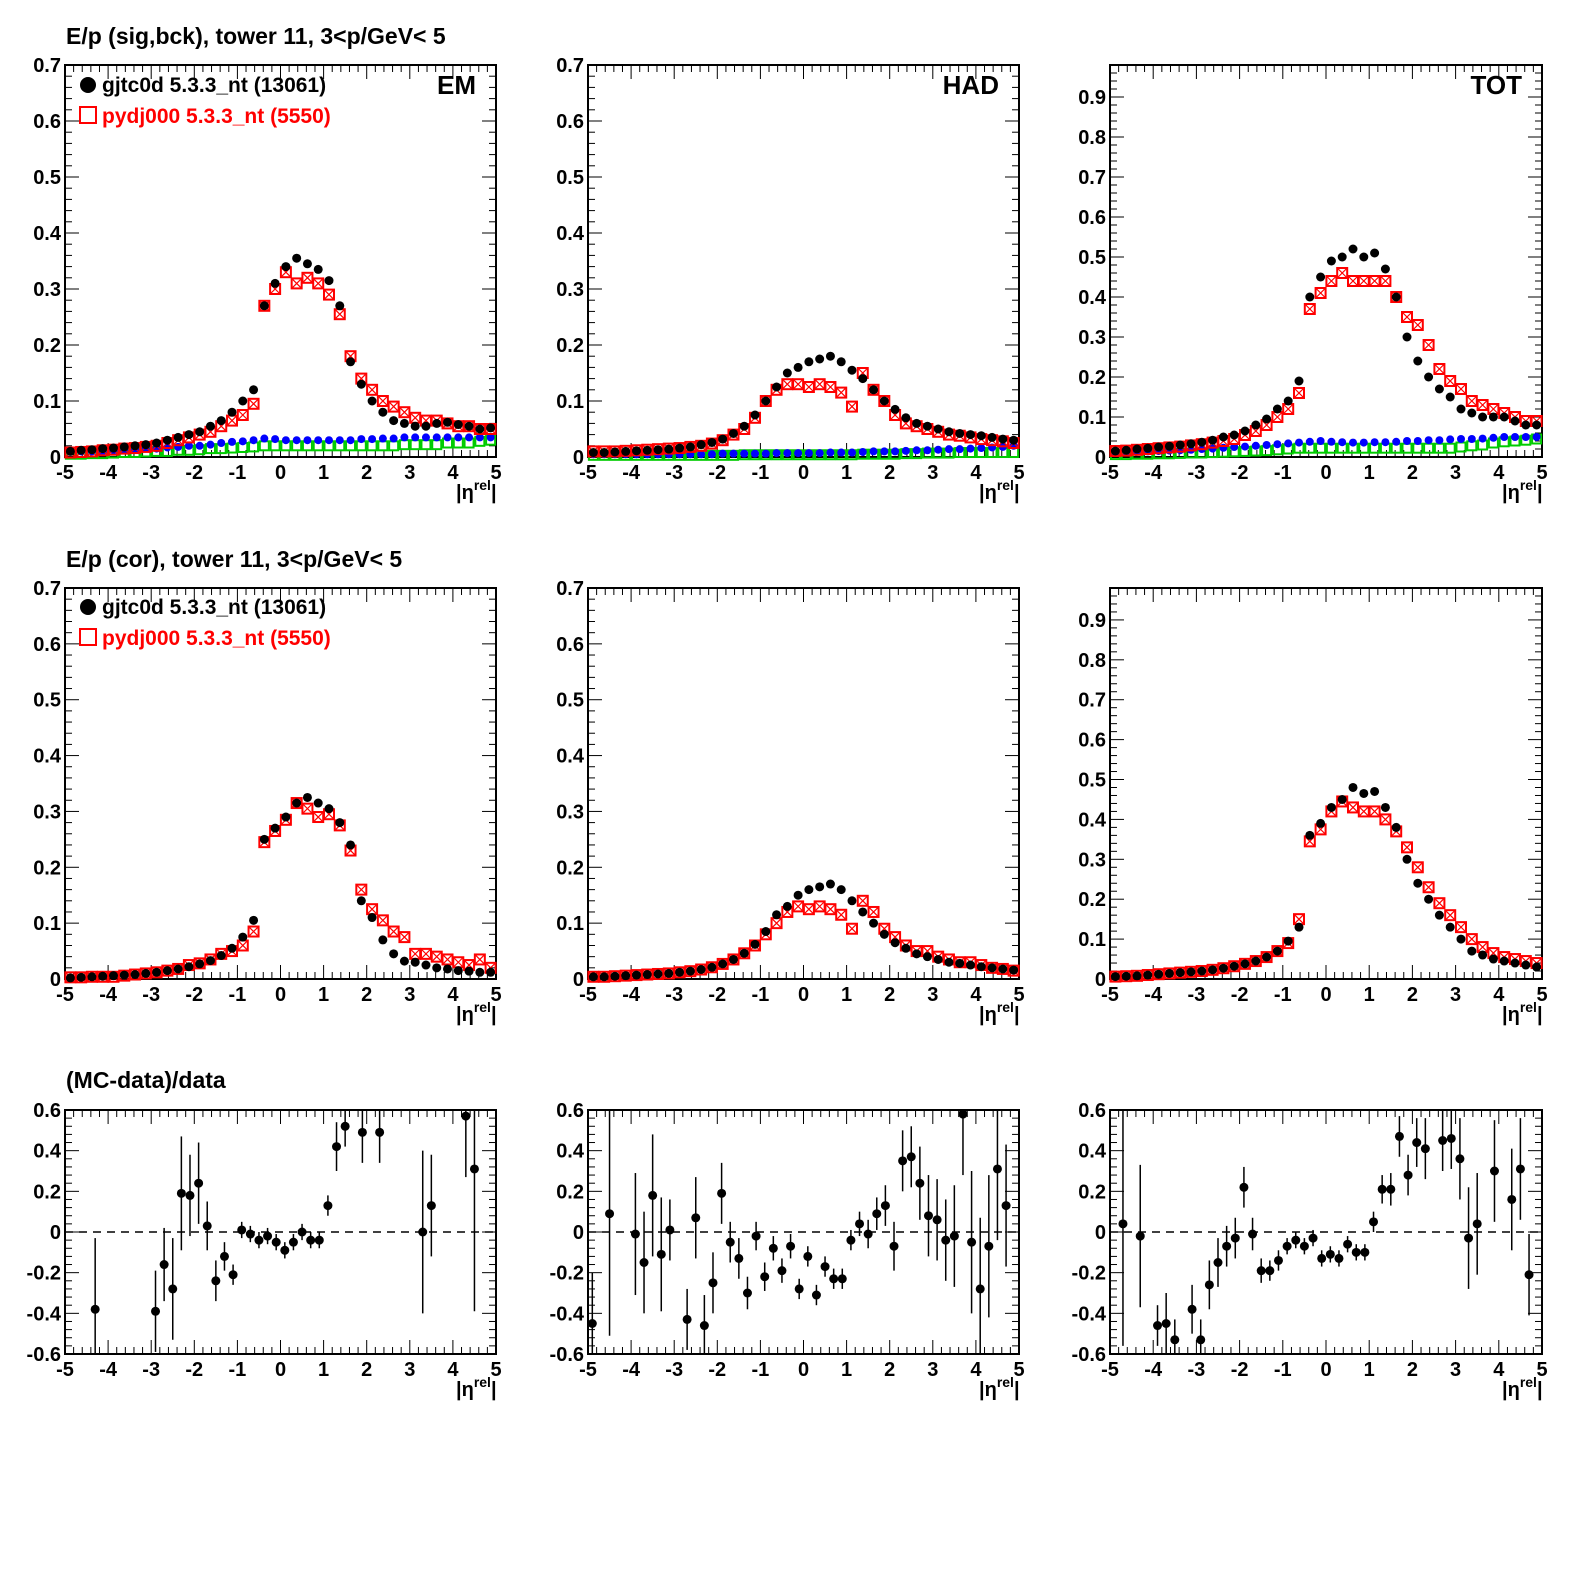  I want to click on x-tick-label: 1, so click(1369, 473).